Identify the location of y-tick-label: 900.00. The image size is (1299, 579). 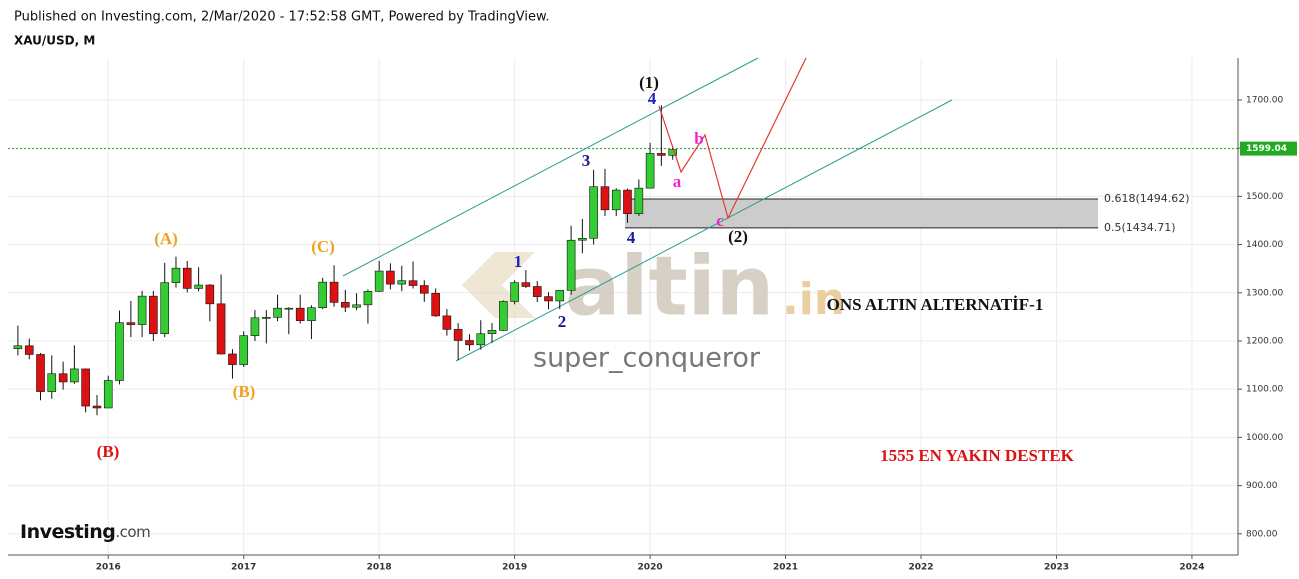
(1262, 486).